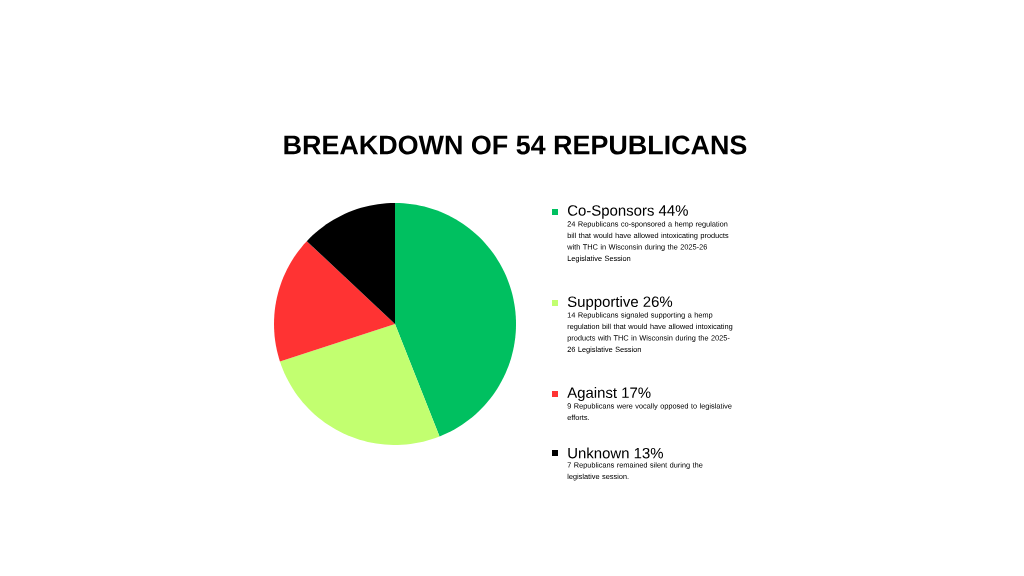 Image resolution: width=1024 pixels, height=576 pixels. What do you see at coordinates (620, 303) in the screenshot?
I see `legend-label: Supportive 26%` at bounding box center [620, 303].